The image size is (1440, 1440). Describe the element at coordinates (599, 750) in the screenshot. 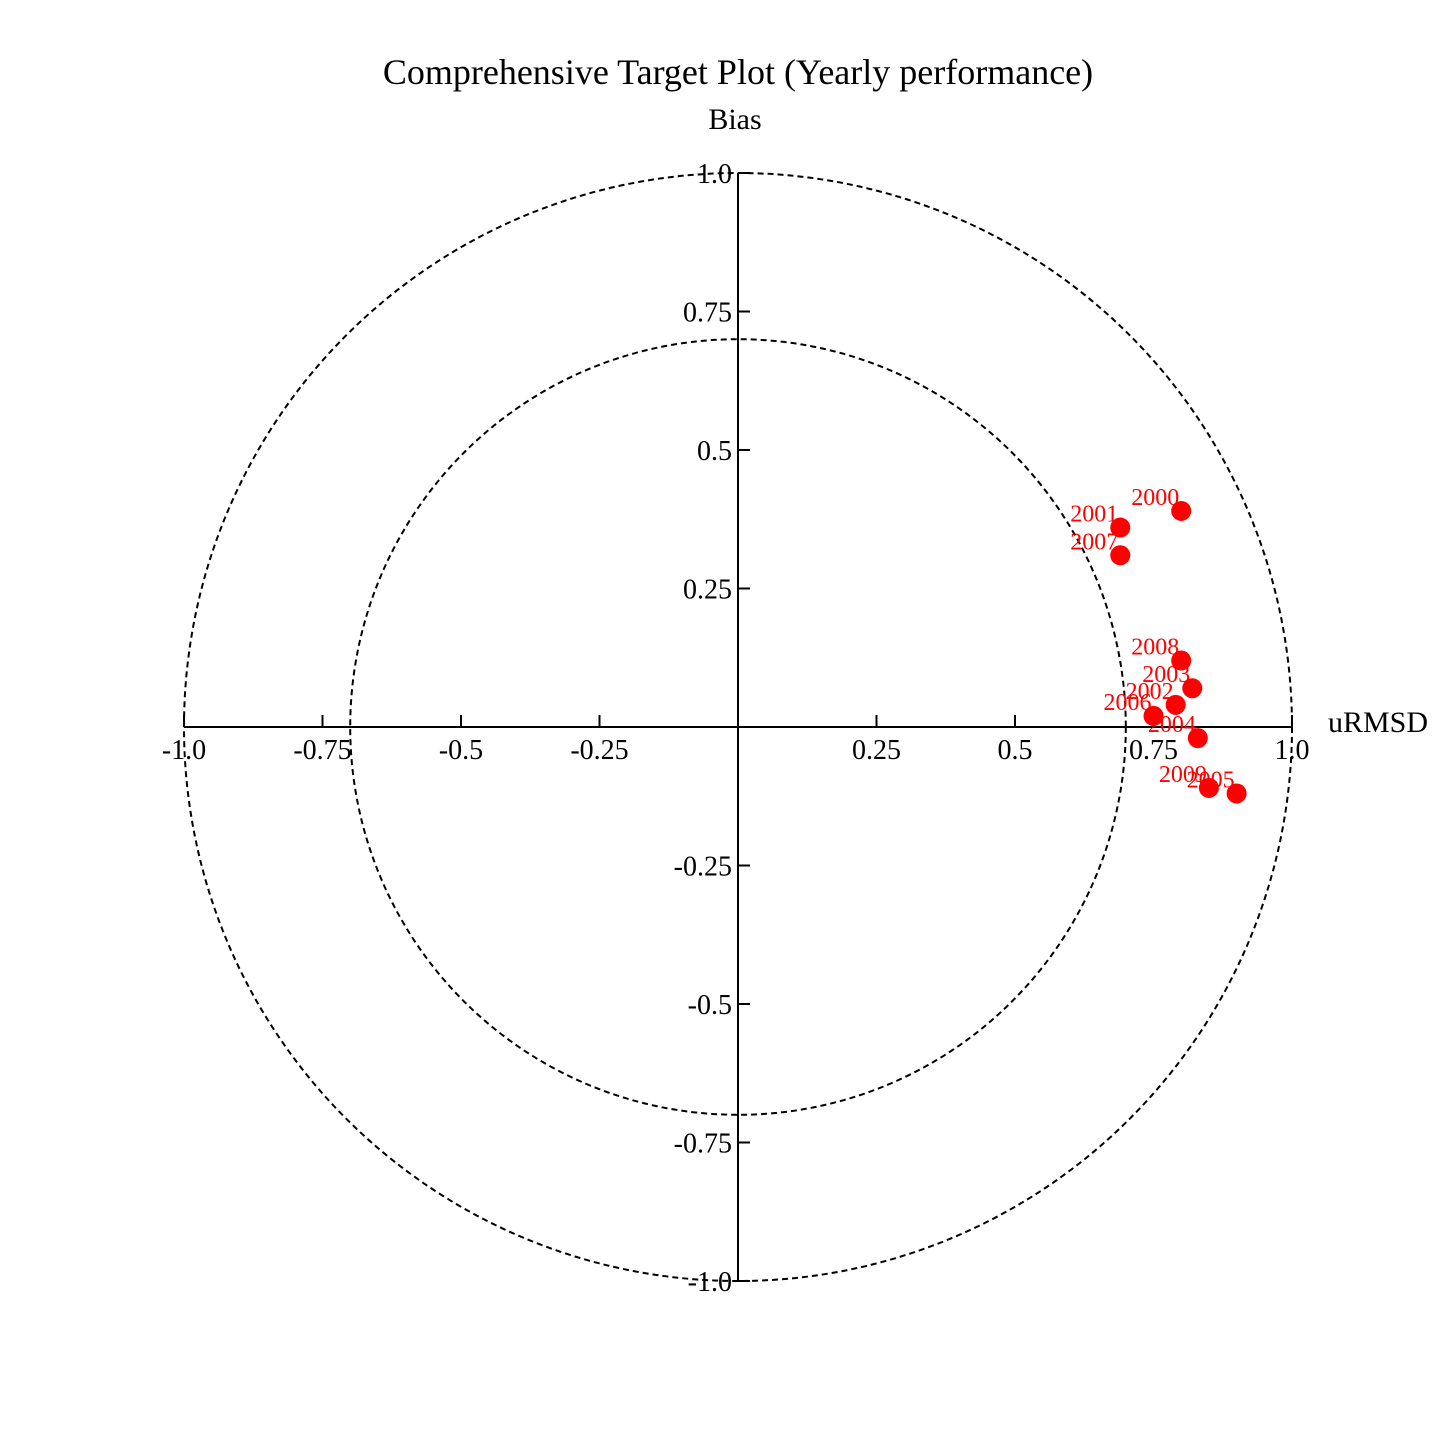

I see `x-tick-label: -0.25` at that location.